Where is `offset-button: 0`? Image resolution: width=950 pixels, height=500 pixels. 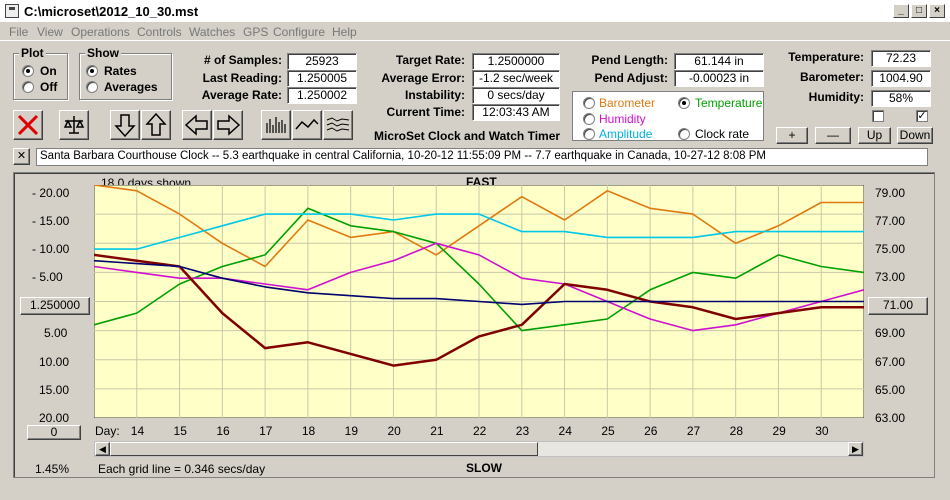
offset-button: 0 is located at coordinates (54, 432).